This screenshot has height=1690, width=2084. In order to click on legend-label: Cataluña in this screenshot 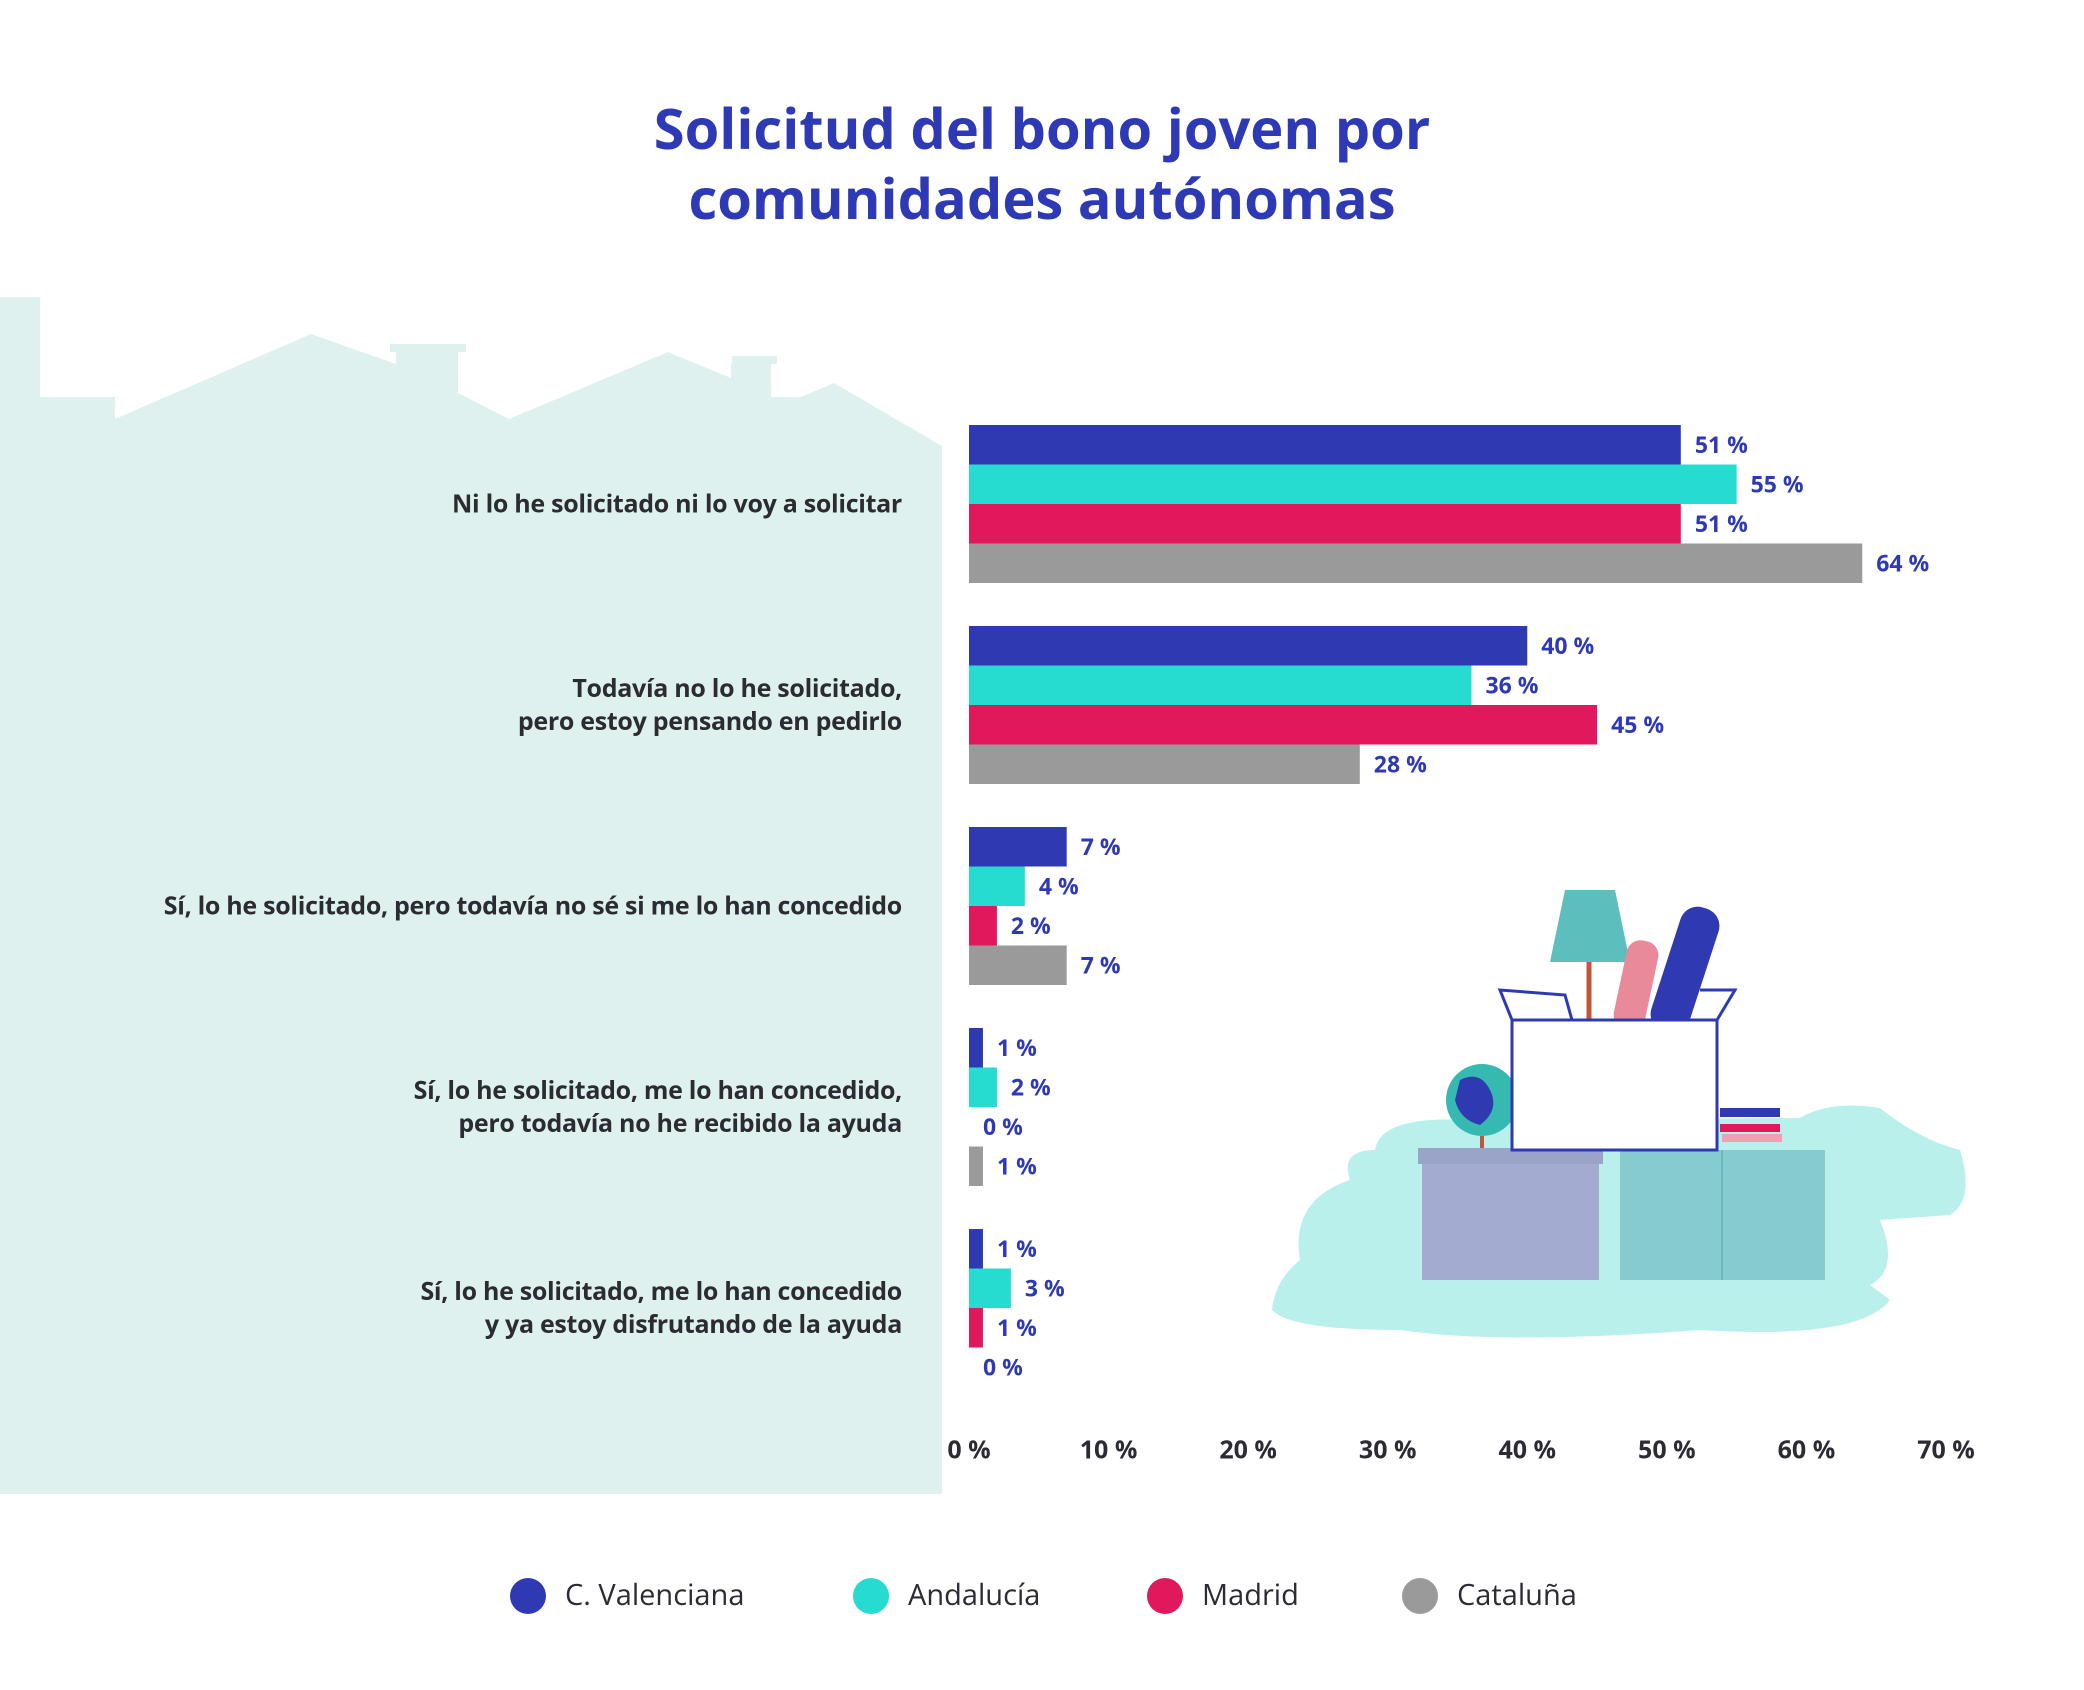, I will do `click(1517, 1594)`.